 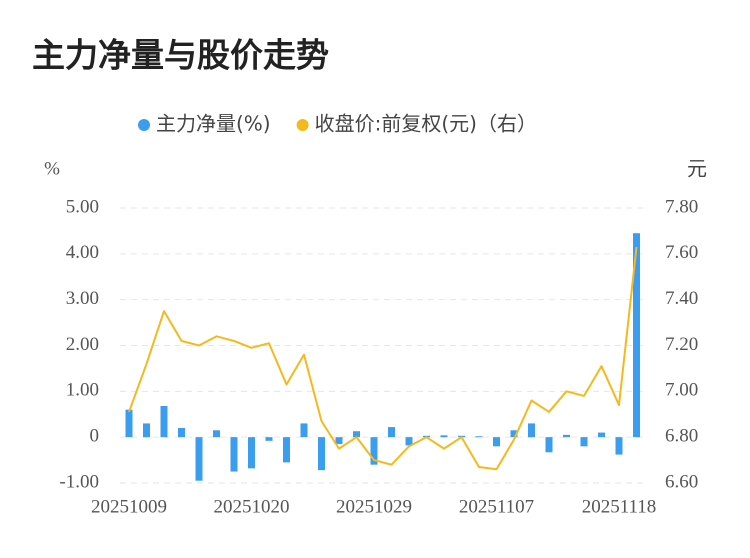 What do you see at coordinates (681, 344) in the screenshot?
I see `y2-tick-label: 7.20` at bounding box center [681, 344].